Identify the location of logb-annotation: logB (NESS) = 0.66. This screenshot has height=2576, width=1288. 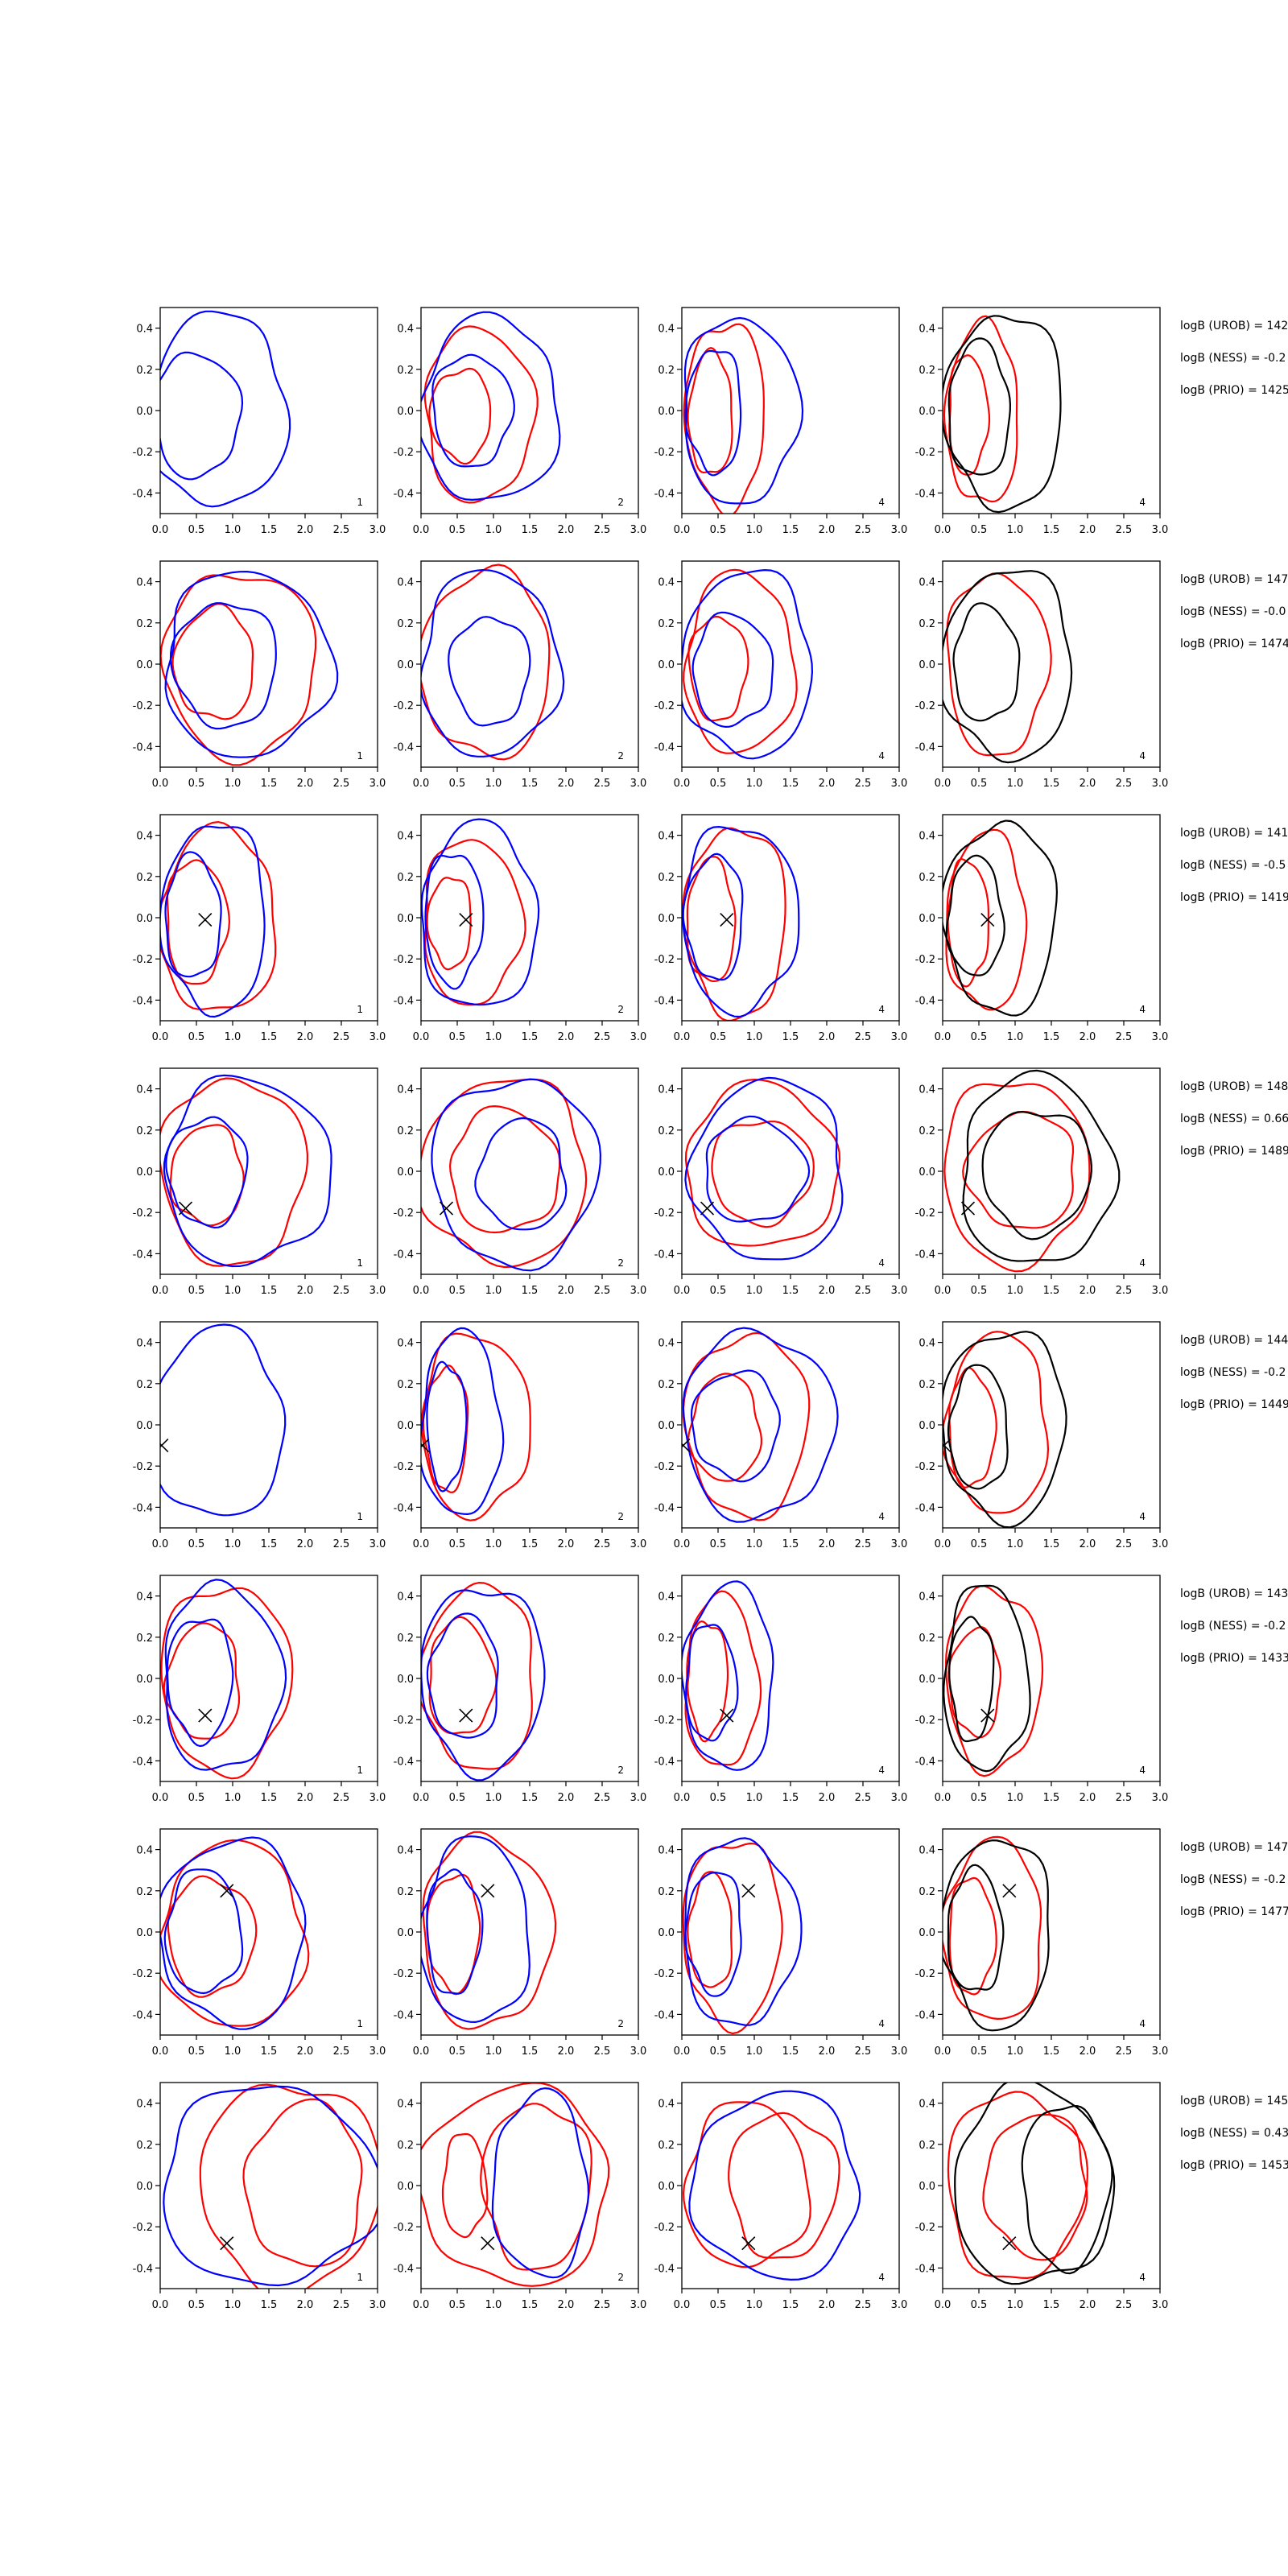
(1234, 1119).